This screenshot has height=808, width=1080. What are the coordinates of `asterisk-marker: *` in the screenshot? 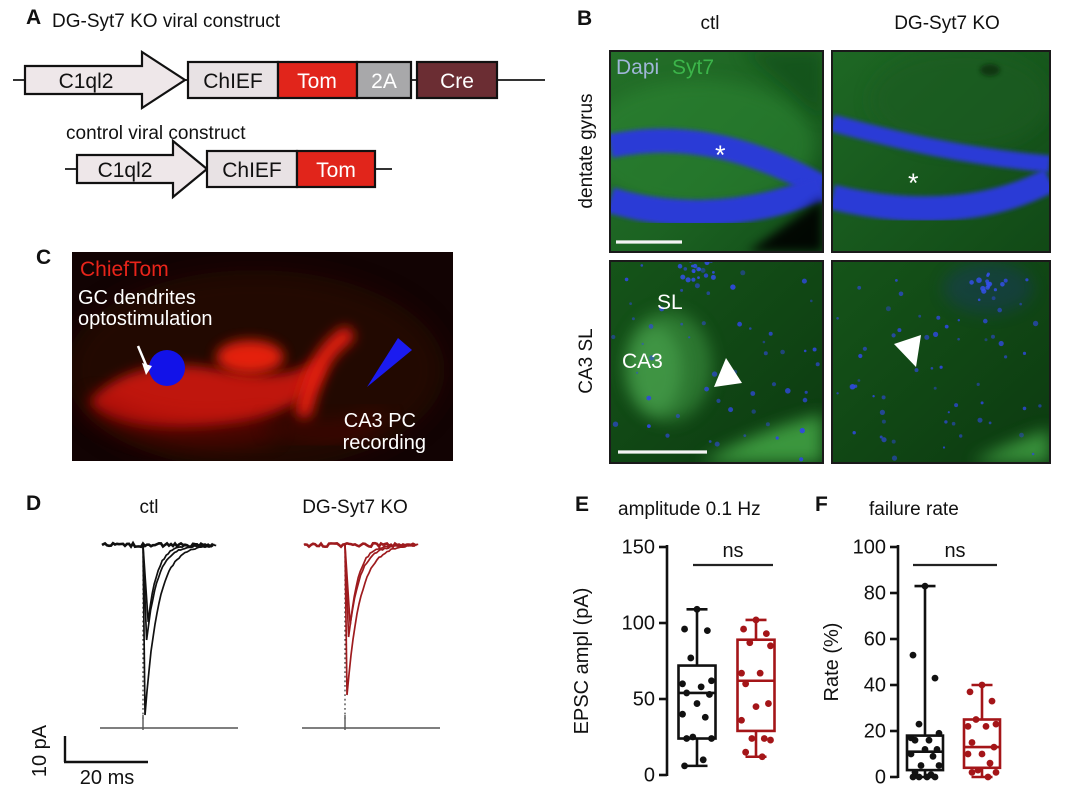 It's located at (720, 155).